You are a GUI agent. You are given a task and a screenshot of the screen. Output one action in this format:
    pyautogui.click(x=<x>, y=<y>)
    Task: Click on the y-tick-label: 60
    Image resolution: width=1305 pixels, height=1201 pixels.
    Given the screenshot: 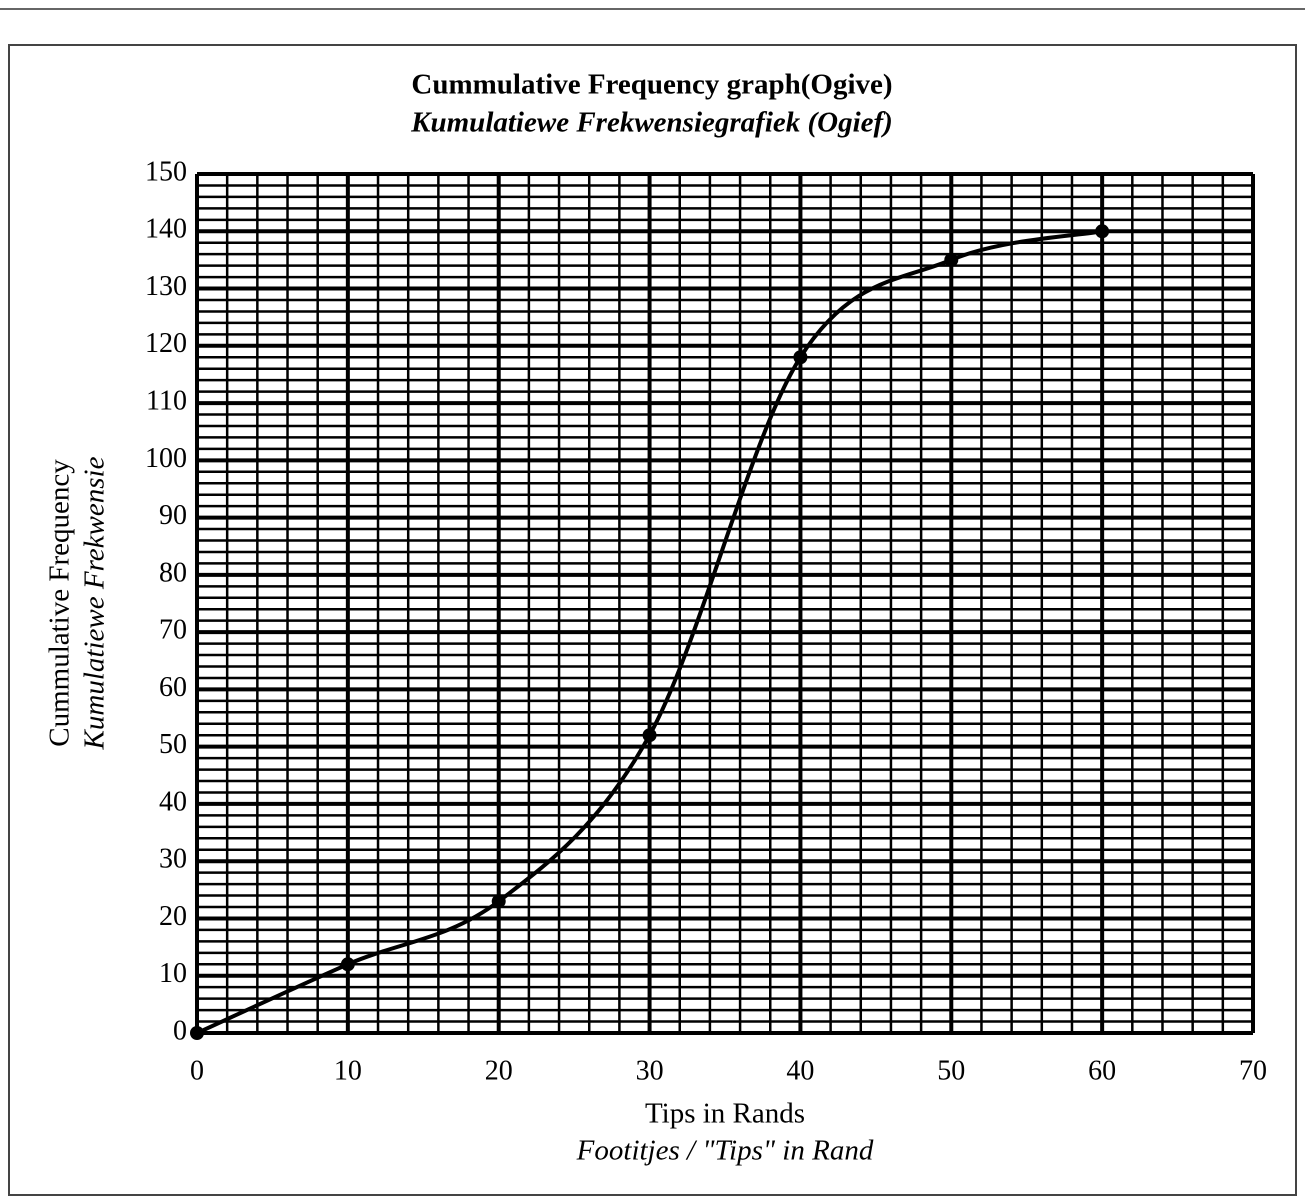 What is the action you would take?
    pyautogui.click(x=173, y=687)
    